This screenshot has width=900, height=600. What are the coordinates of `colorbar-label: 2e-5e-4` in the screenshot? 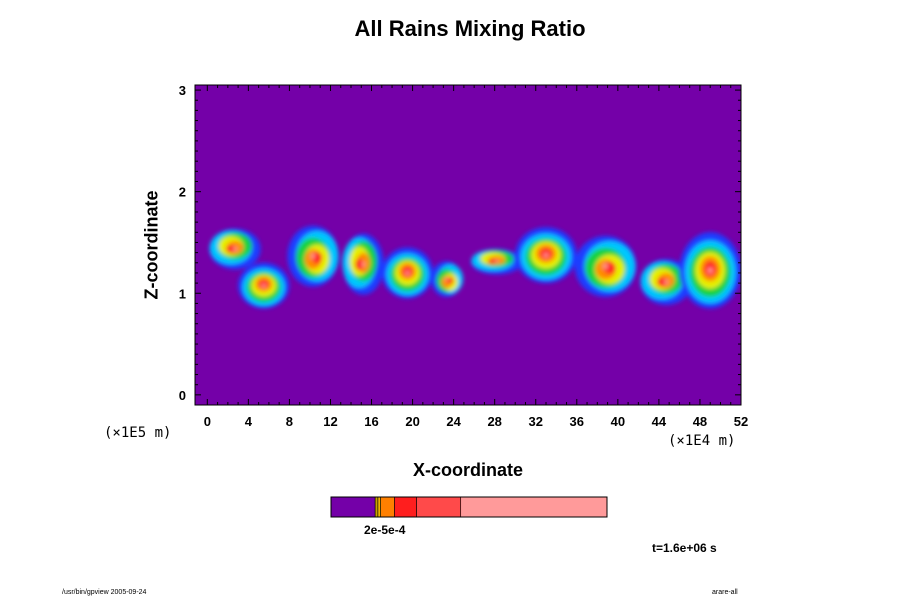 It's located at (385, 530).